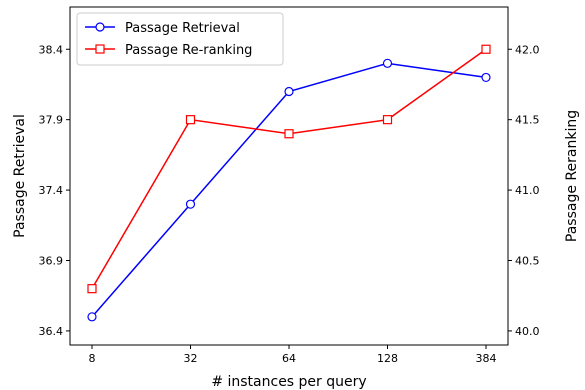 This screenshot has height=390, width=585. I want to click on x-axis-ticks: 8 32 64 128 384, so click(293, 355).